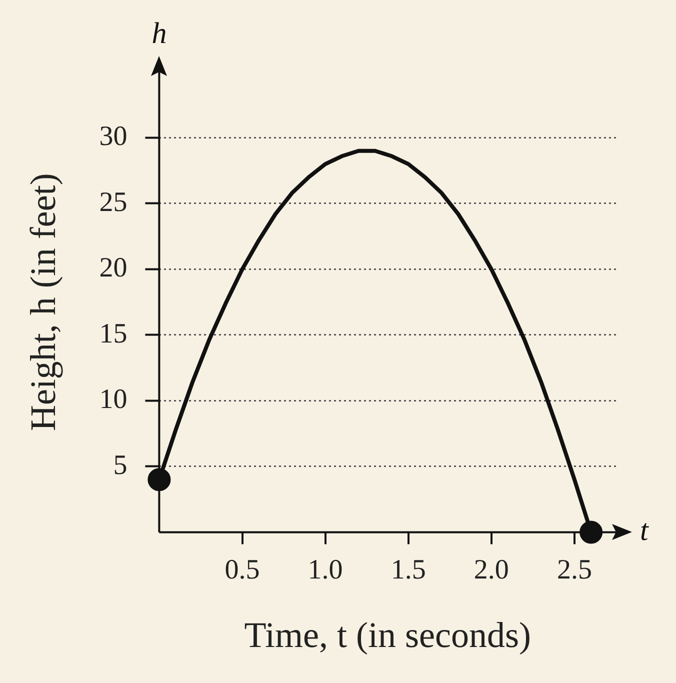 The width and height of the screenshot is (676, 683). What do you see at coordinates (159, 33) in the screenshot?
I see `text: h` at bounding box center [159, 33].